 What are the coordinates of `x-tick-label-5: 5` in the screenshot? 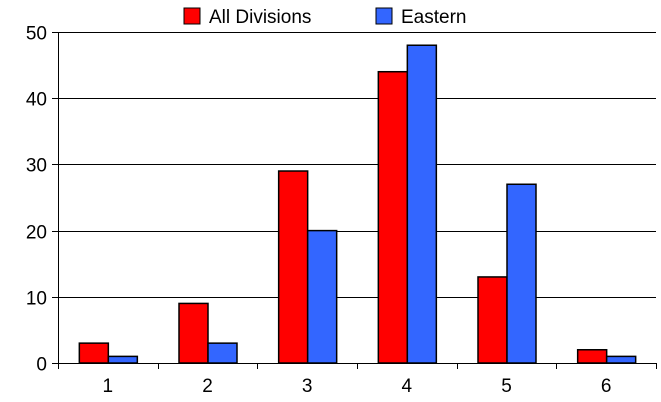 It's located at (506, 386).